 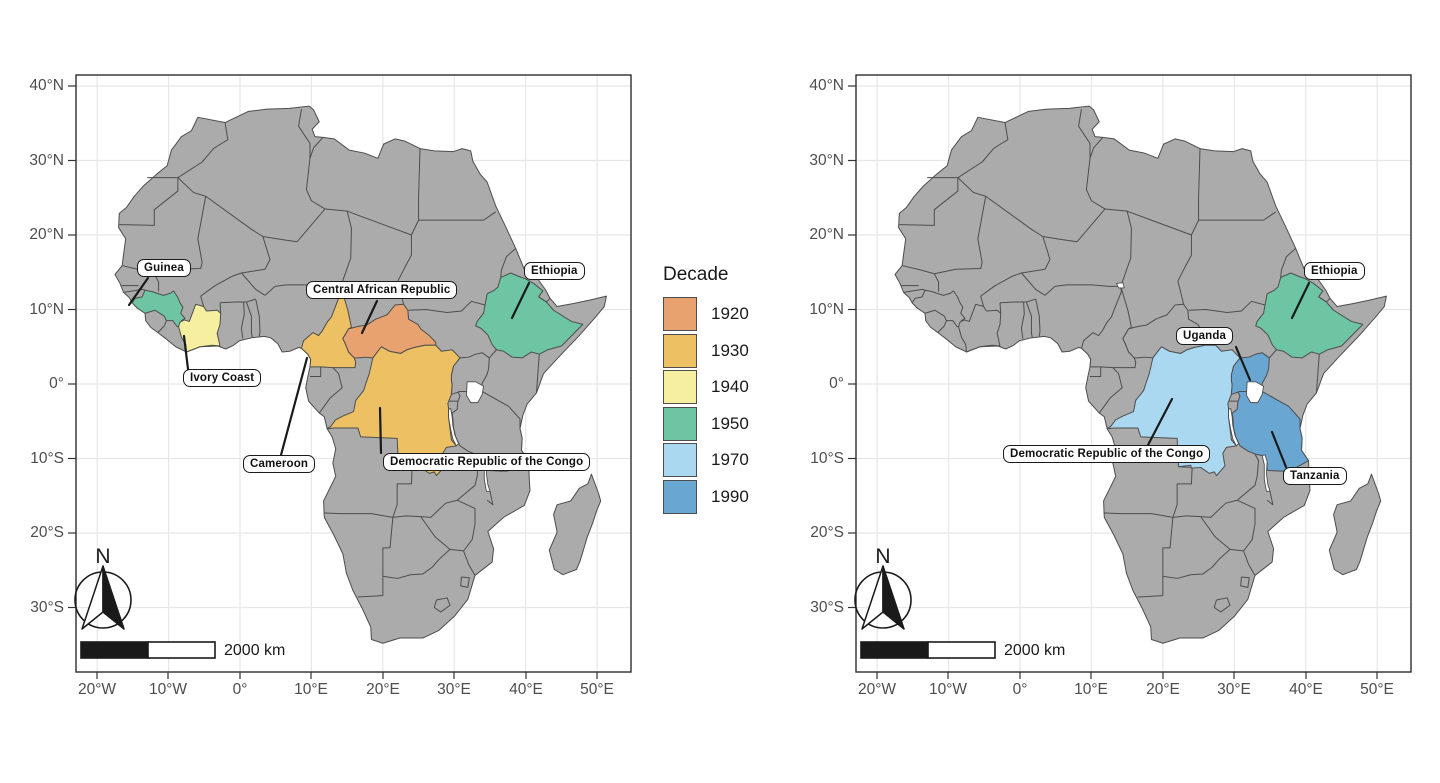 What do you see at coordinates (474, 392) in the screenshot?
I see `lake_victoria` at bounding box center [474, 392].